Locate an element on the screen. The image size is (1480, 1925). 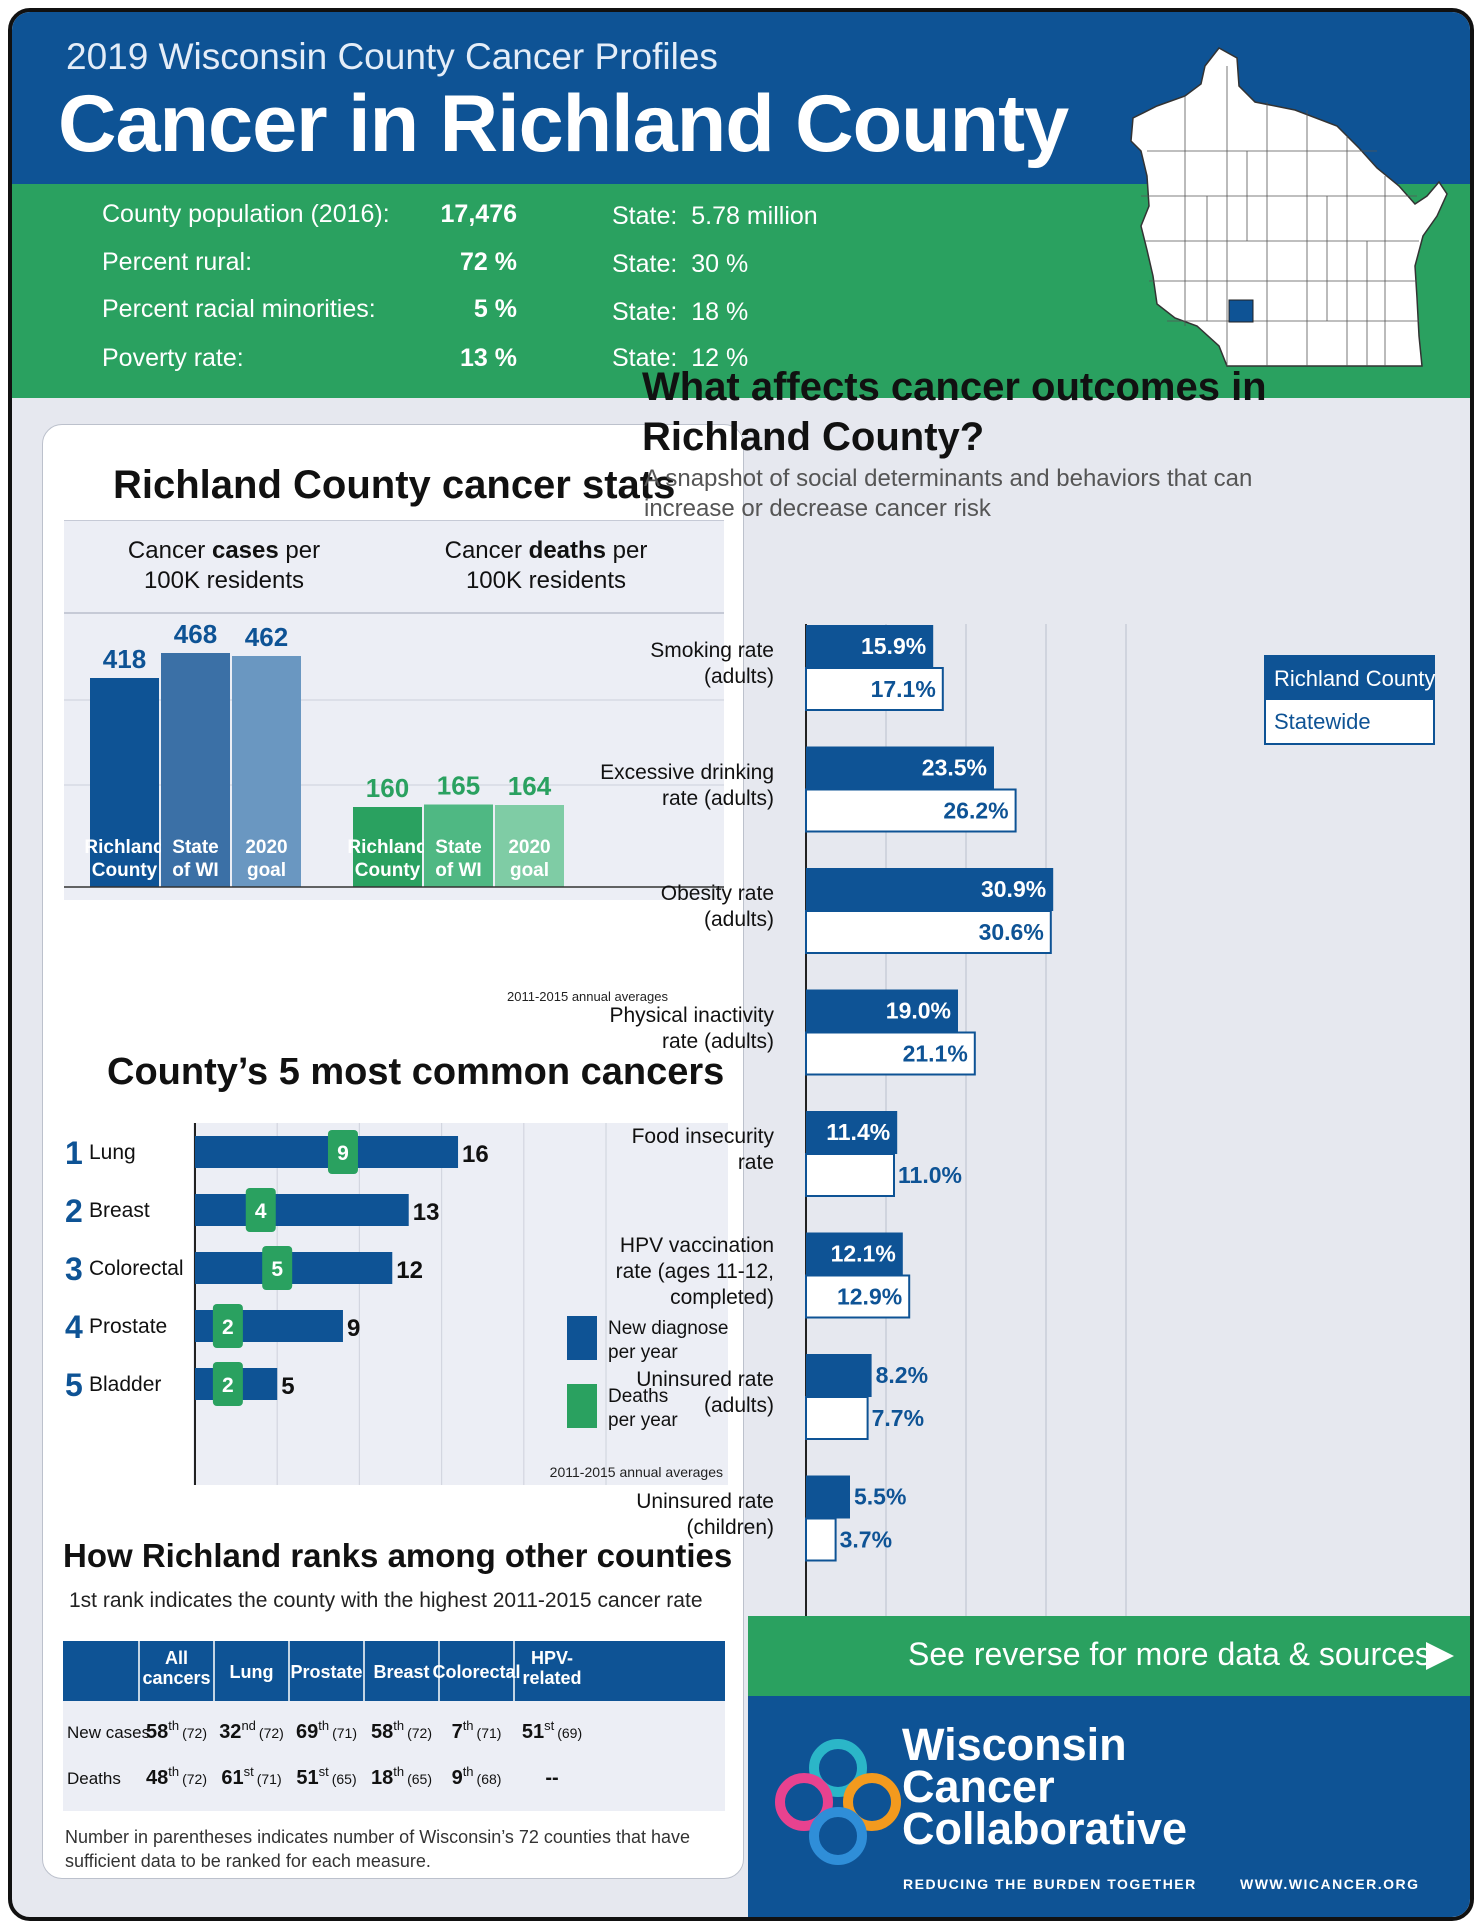
row-label: New cases is located at coordinates (108, 1732).